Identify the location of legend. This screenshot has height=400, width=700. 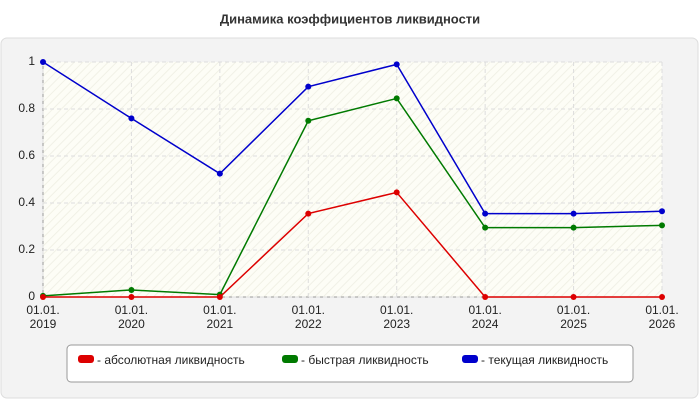
(350, 363).